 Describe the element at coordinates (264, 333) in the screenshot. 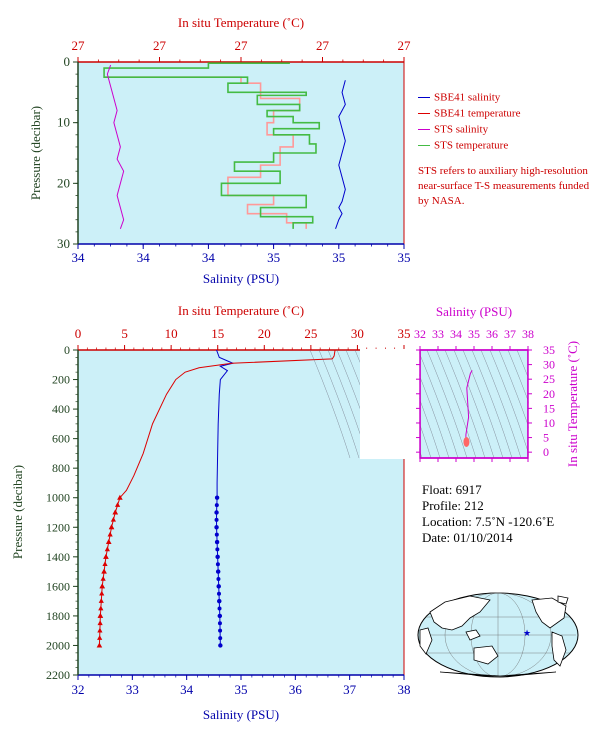

I see `top-tick-label: 20` at that location.